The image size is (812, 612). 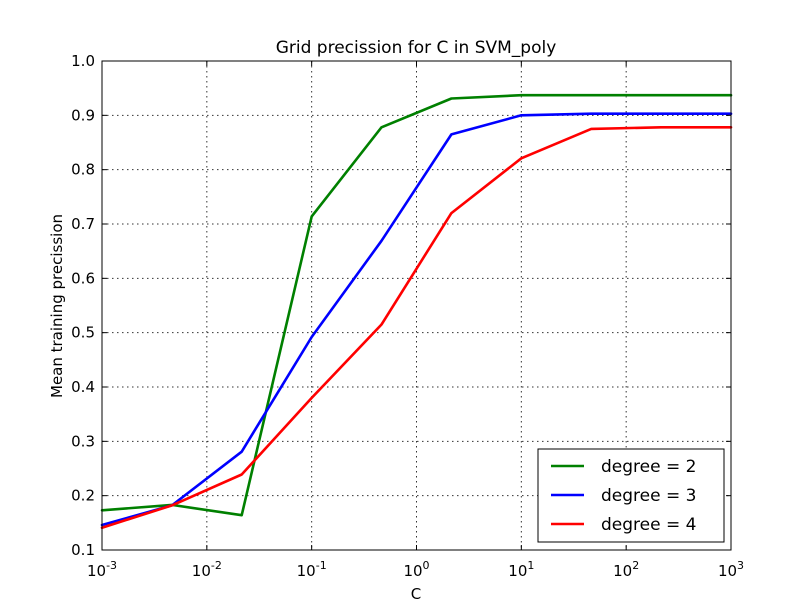 What do you see at coordinates (648, 525) in the screenshot?
I see `legend-label: degree = 4` at bounding box center [648, 525].